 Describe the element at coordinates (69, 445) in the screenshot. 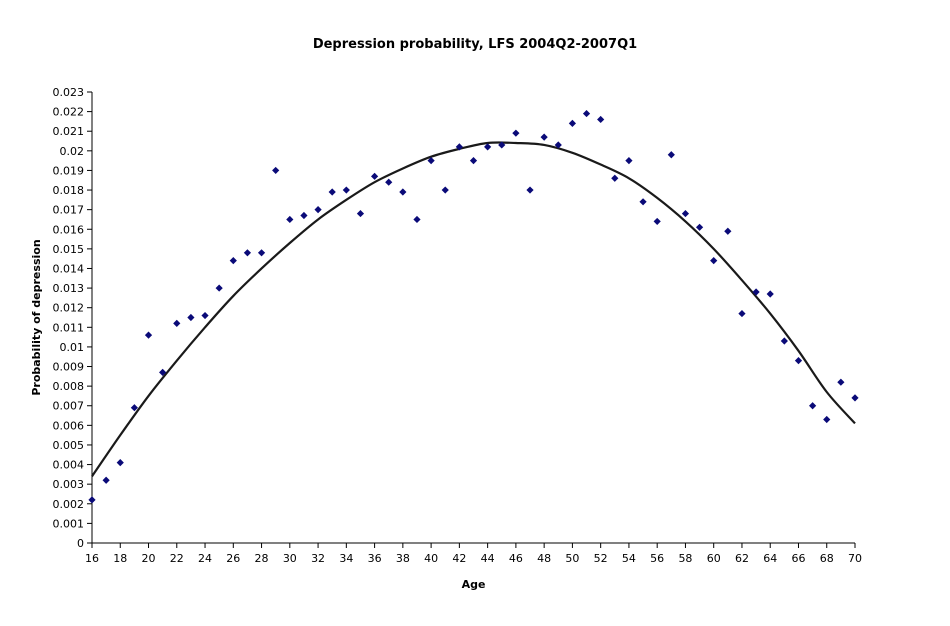

I see `y-tick-label: 0.005` at that location.